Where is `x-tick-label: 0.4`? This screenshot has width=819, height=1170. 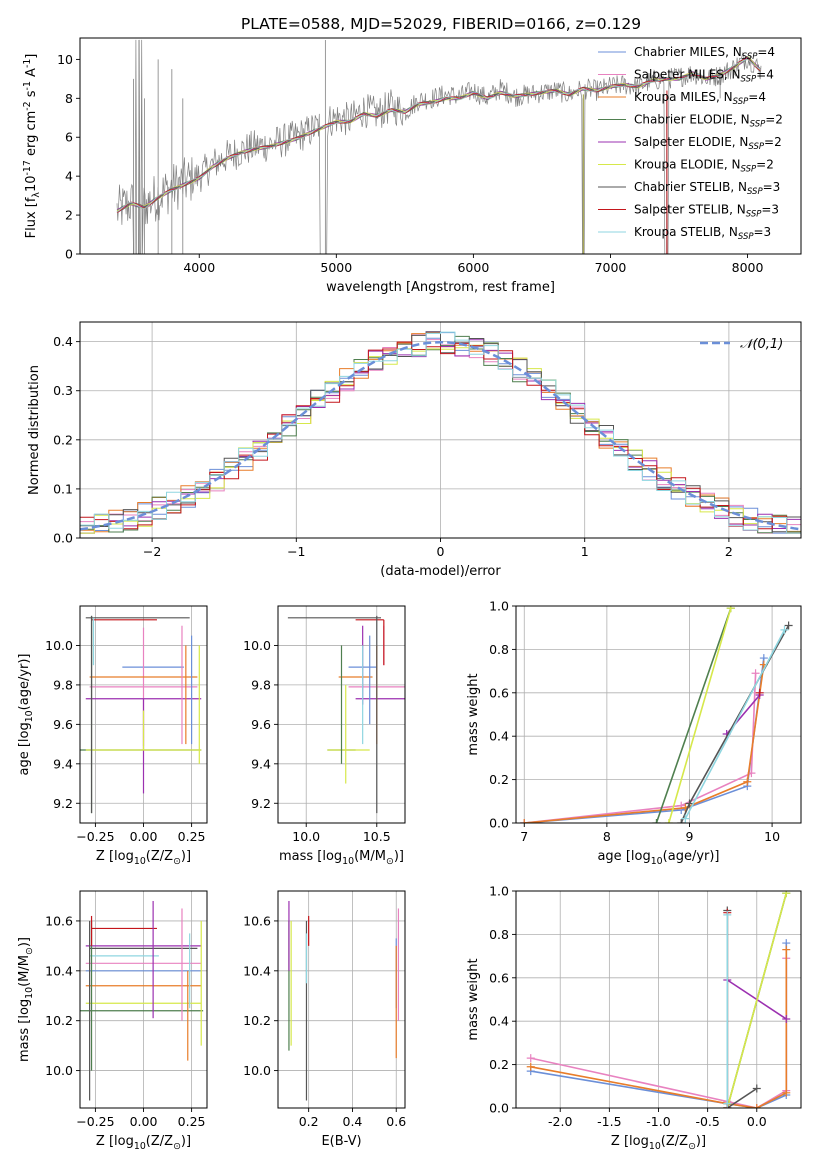
x-tick-label: 0.4 is located at coordinates (353, 1121).